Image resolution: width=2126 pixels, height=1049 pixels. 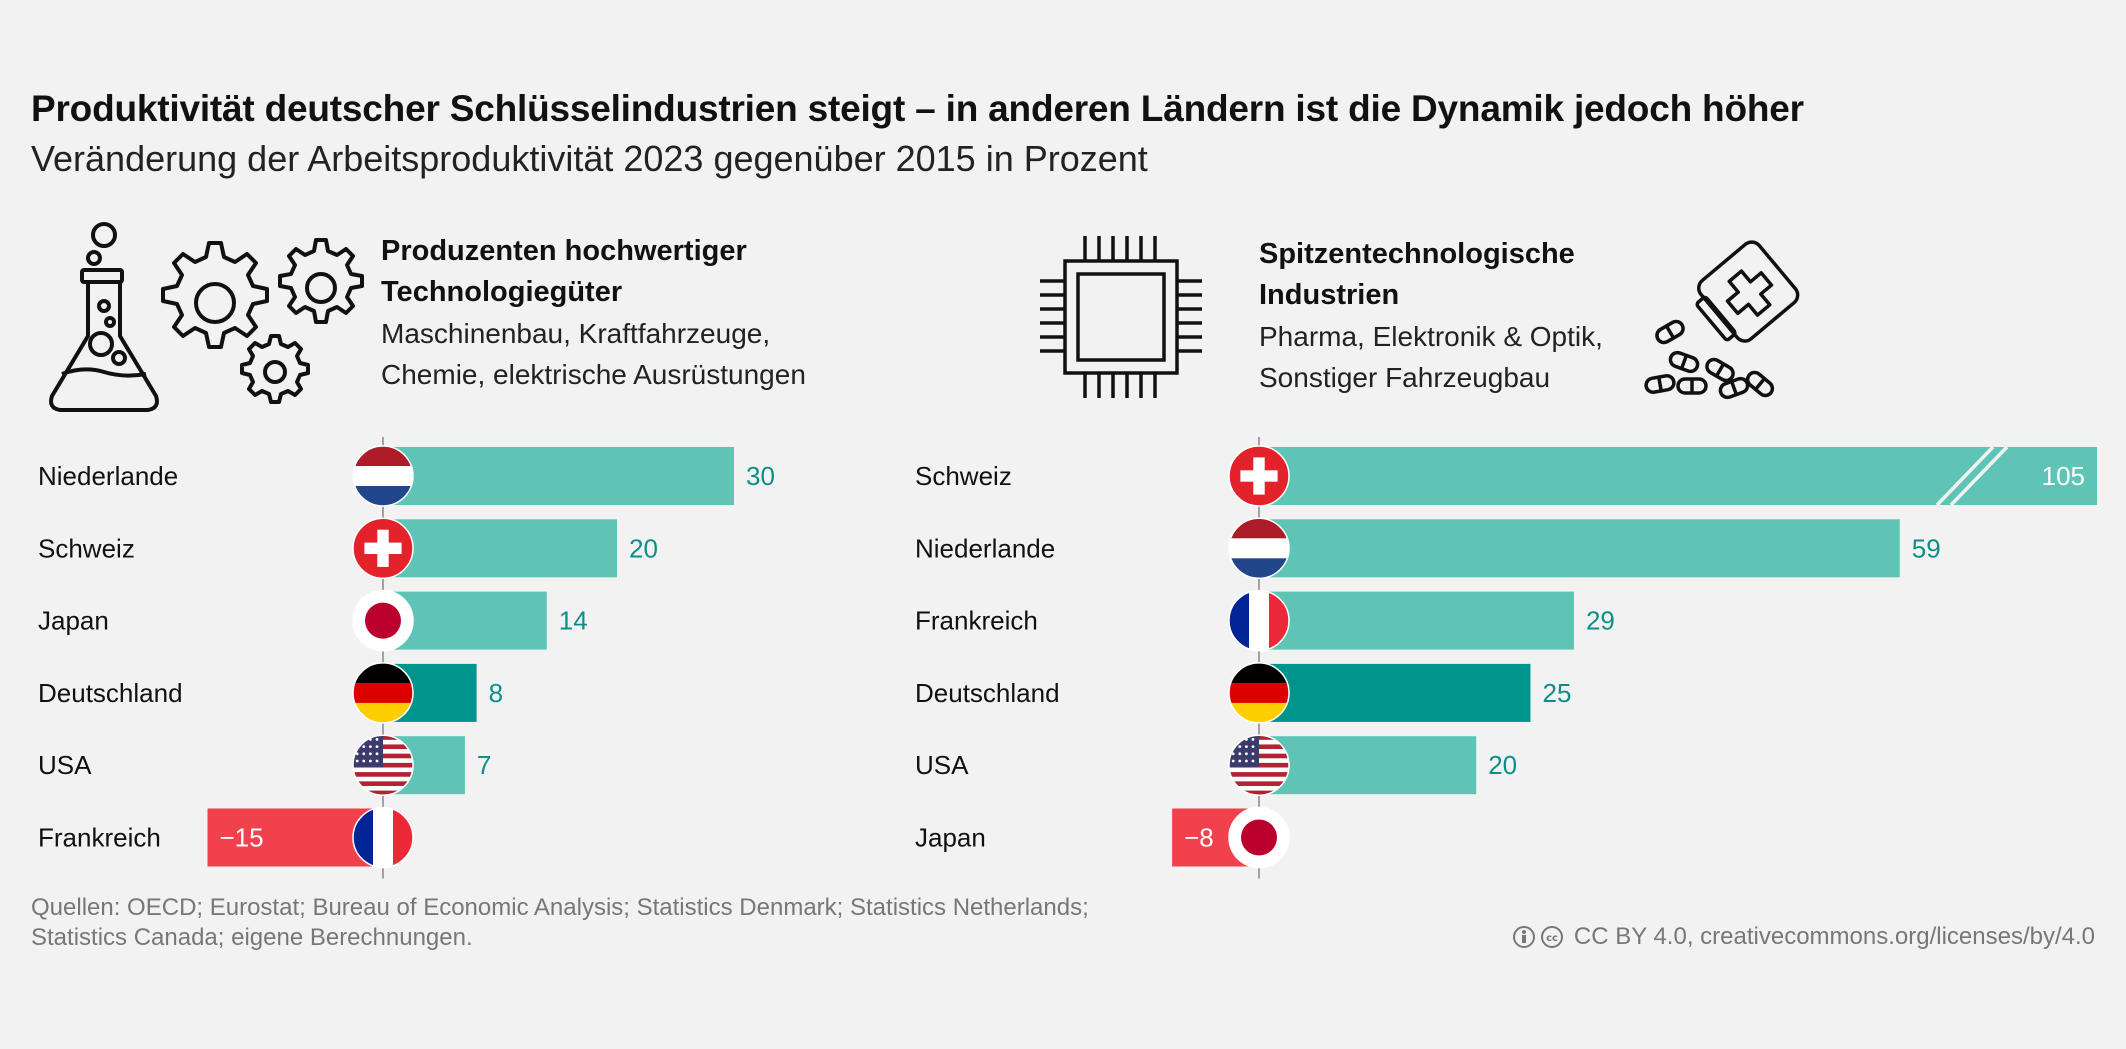 I want to click on pills-icon, so click(x=1722, y=320).